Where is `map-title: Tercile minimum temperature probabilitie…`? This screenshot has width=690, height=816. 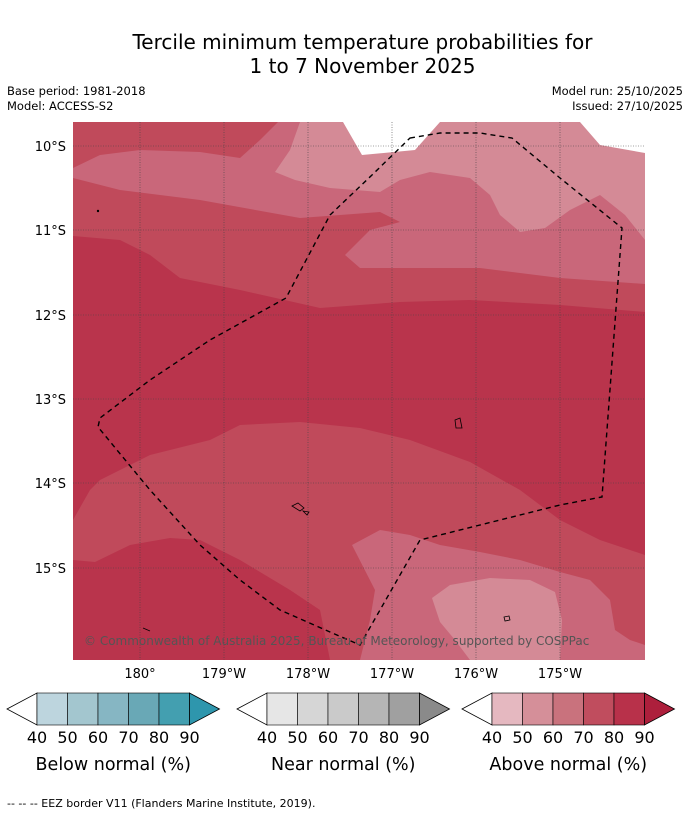
map-title: Tercile minimum temperature probabilitie… is located at coordinates (345, 54).